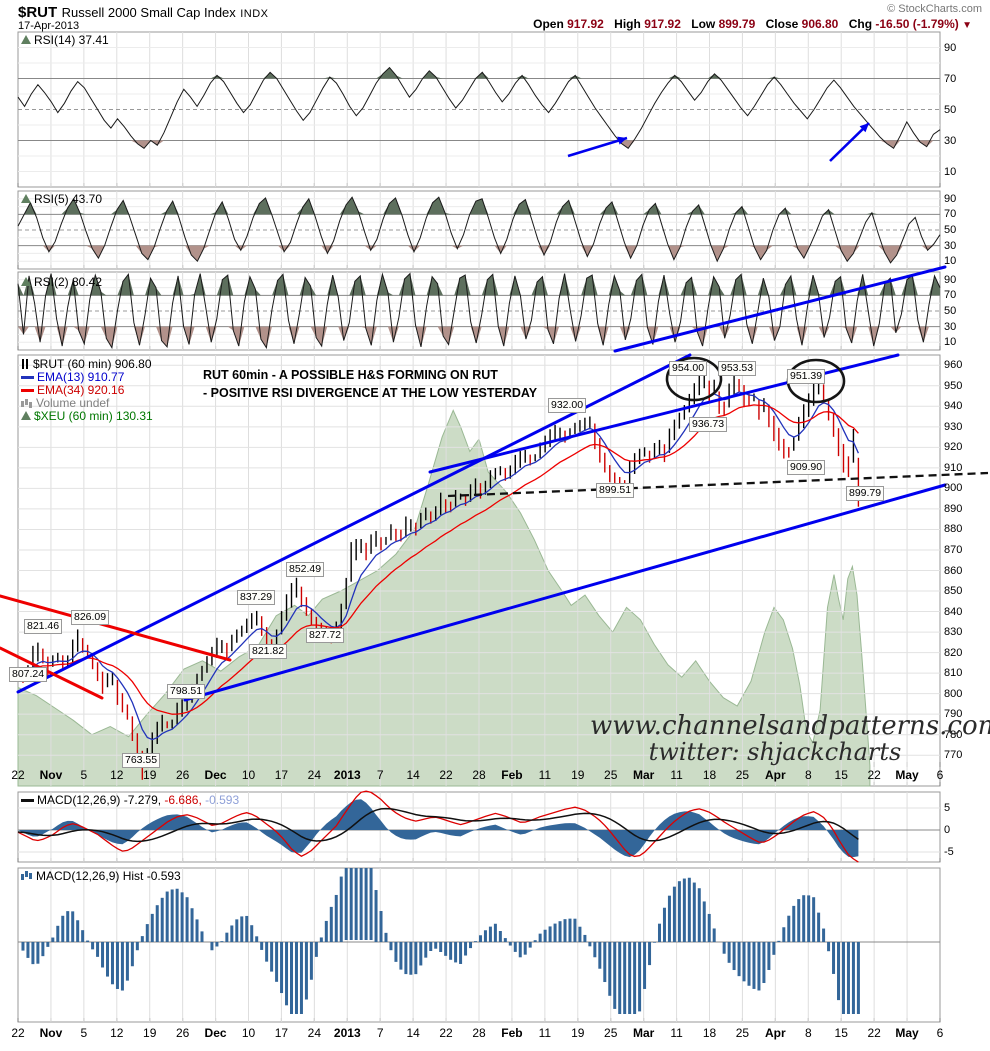 The width and height of the screenshot is (990, 1051). I want to click on macd-axis-label: 0, so click(947, 830).